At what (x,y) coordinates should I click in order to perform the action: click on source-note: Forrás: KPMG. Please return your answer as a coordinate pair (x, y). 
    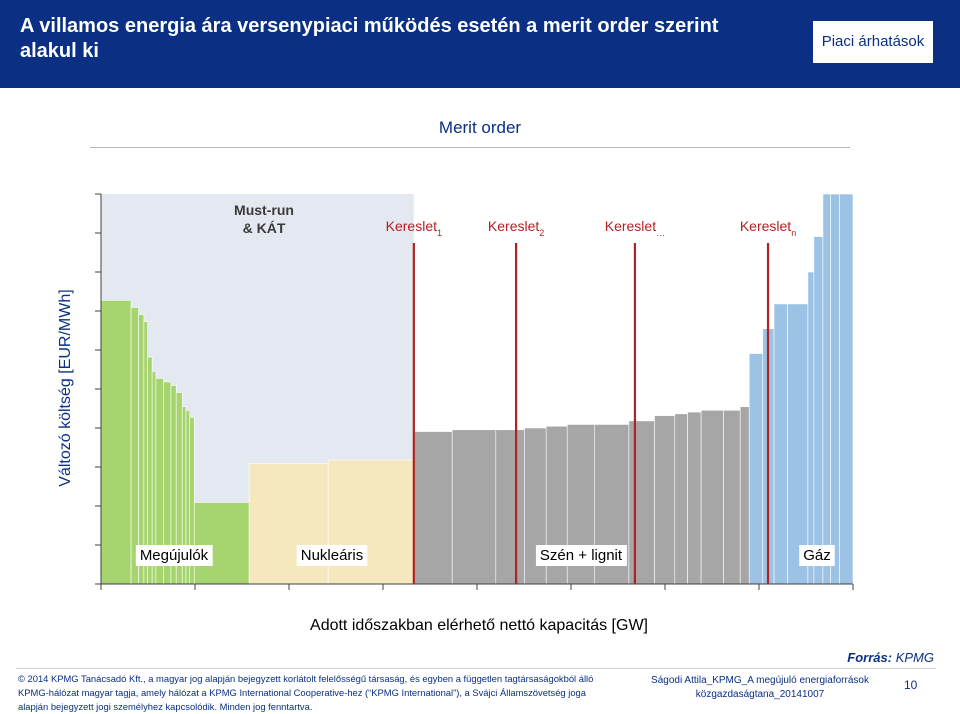
    Looking at the image, I should click on (890, 657).